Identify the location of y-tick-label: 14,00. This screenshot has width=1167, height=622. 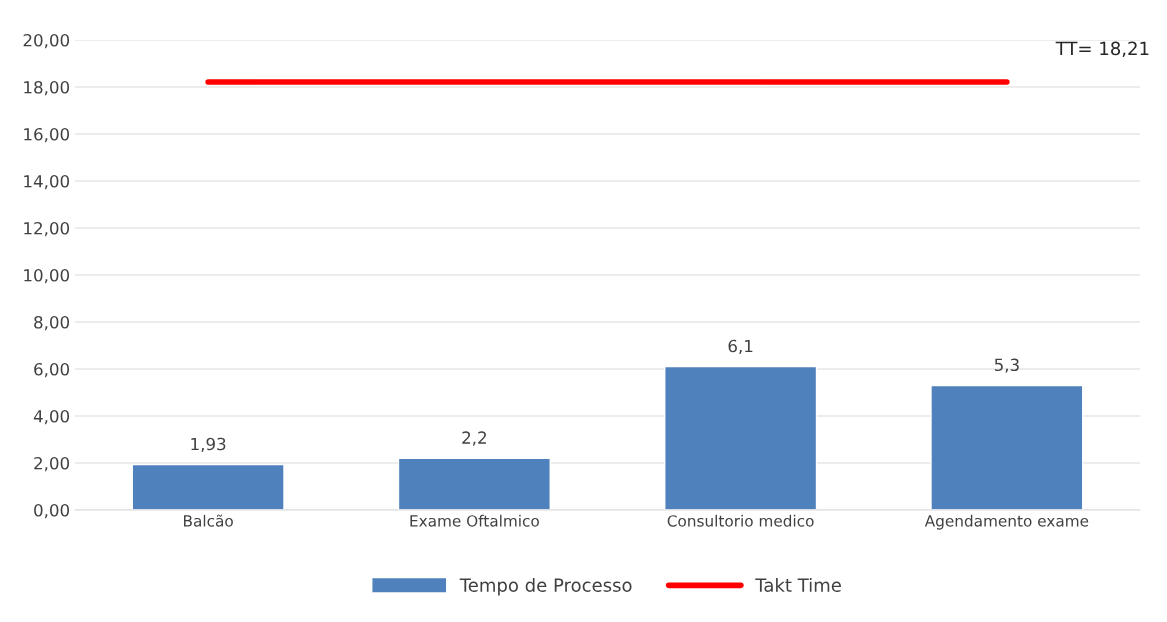
(47, 182).